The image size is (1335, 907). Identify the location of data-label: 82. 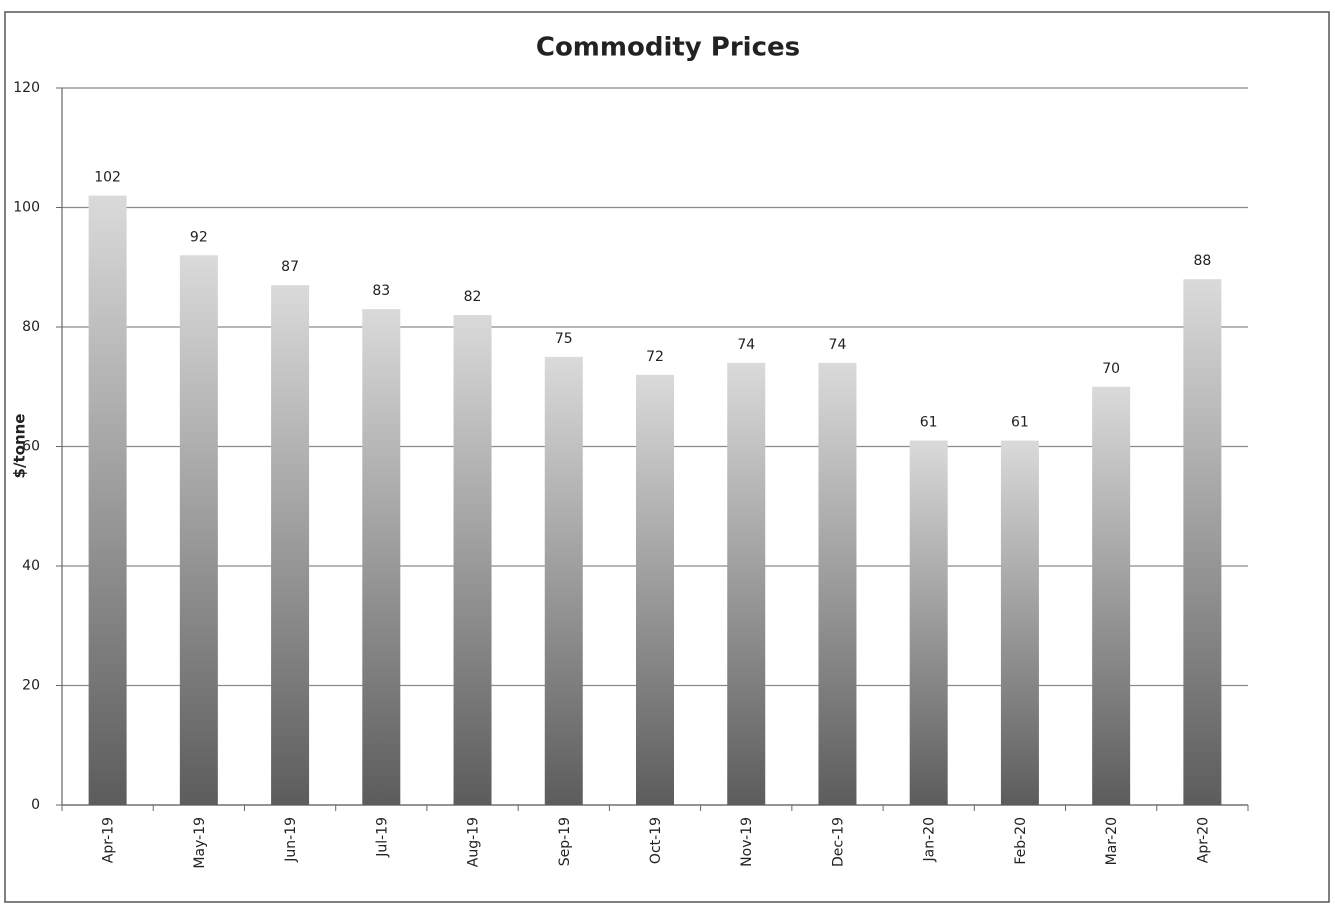
(473, 297).